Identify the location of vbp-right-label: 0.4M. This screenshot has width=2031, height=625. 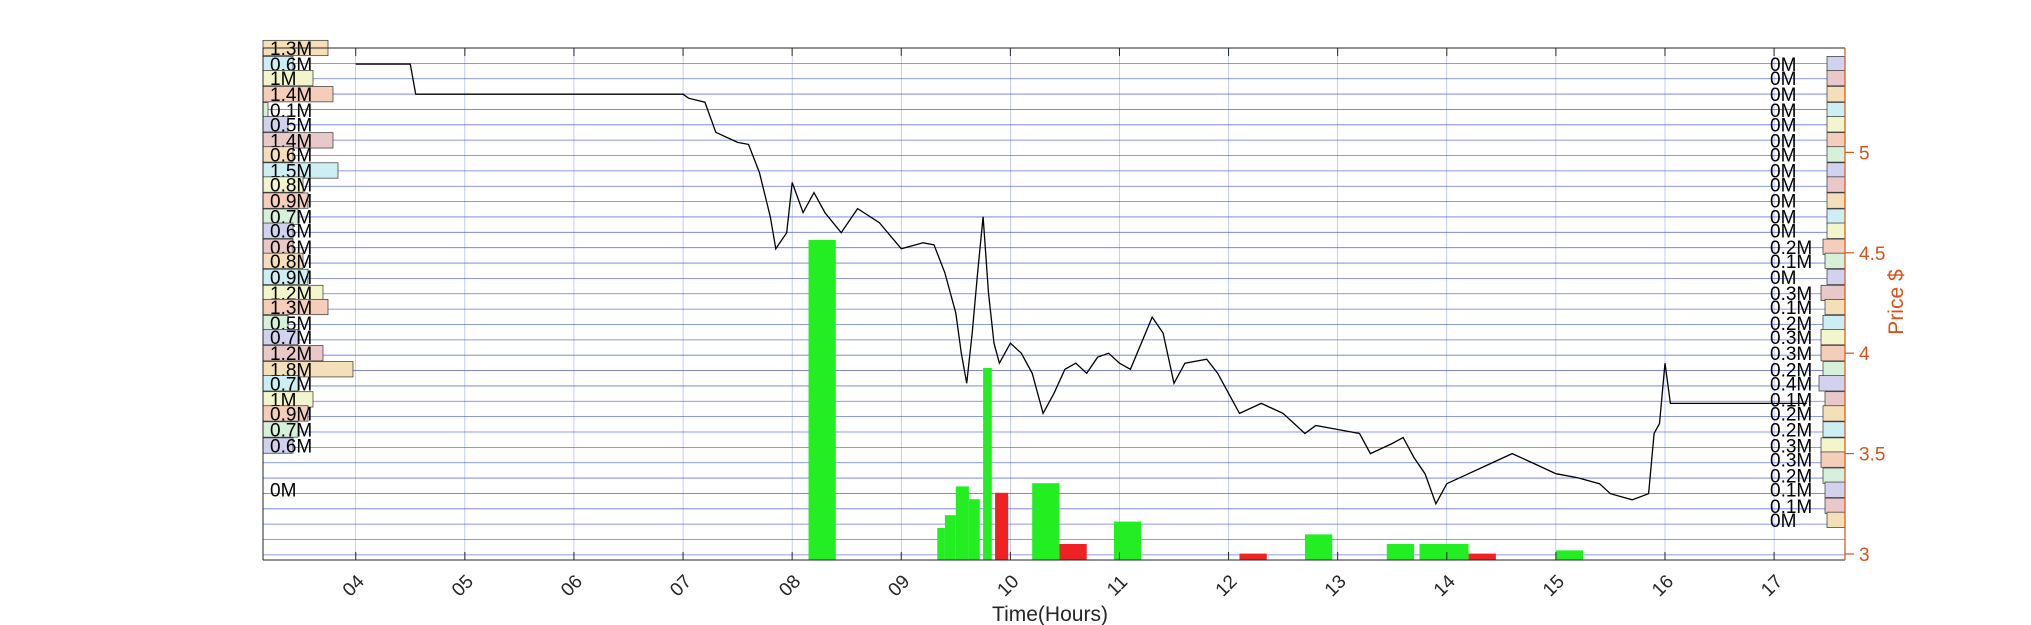
(1791, 384).